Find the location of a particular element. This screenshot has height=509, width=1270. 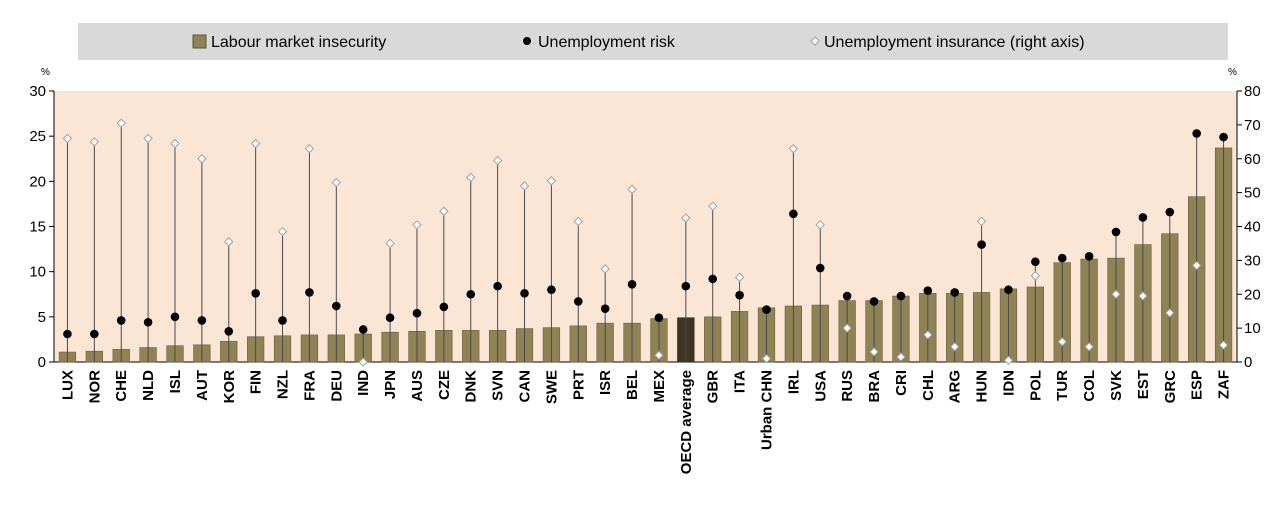

category-label: AUT is located at coordinates (202, 385).